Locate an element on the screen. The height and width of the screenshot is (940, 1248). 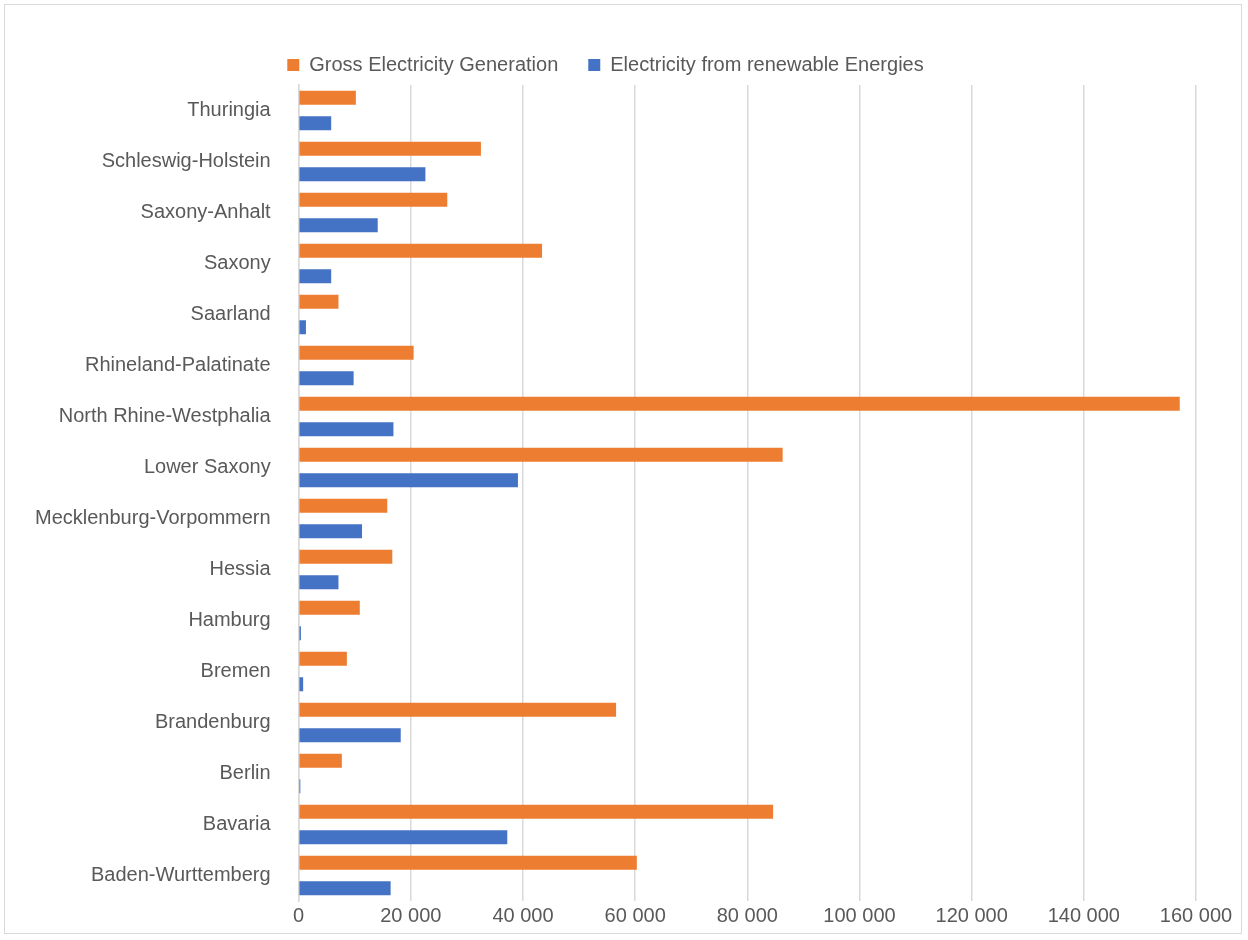
y-tick-label: Rhineland-Palatinate is located at coordinates (177, 364).